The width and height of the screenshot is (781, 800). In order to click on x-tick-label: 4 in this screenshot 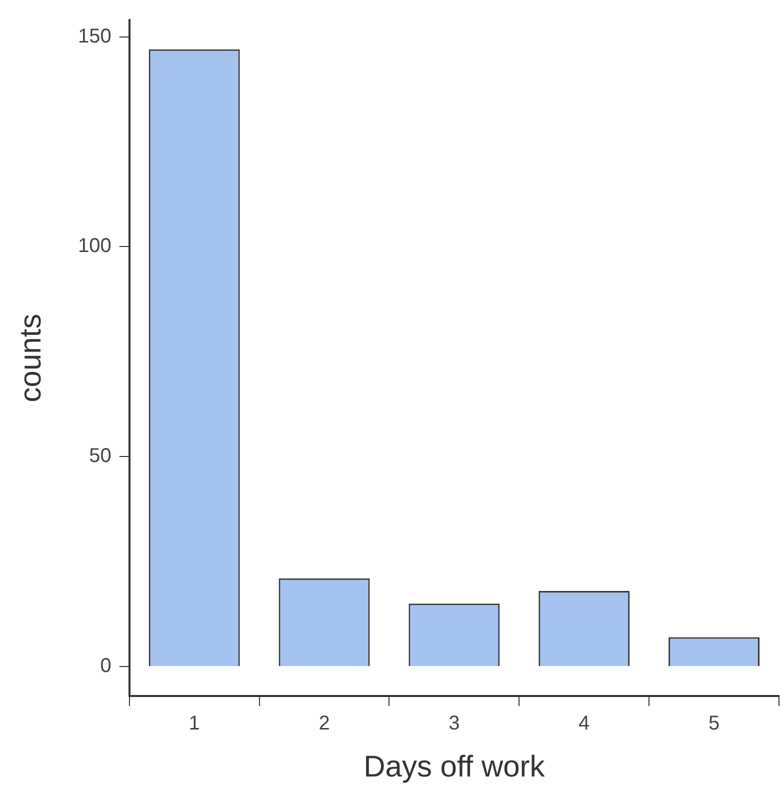, I will do `click(584, 723)`.